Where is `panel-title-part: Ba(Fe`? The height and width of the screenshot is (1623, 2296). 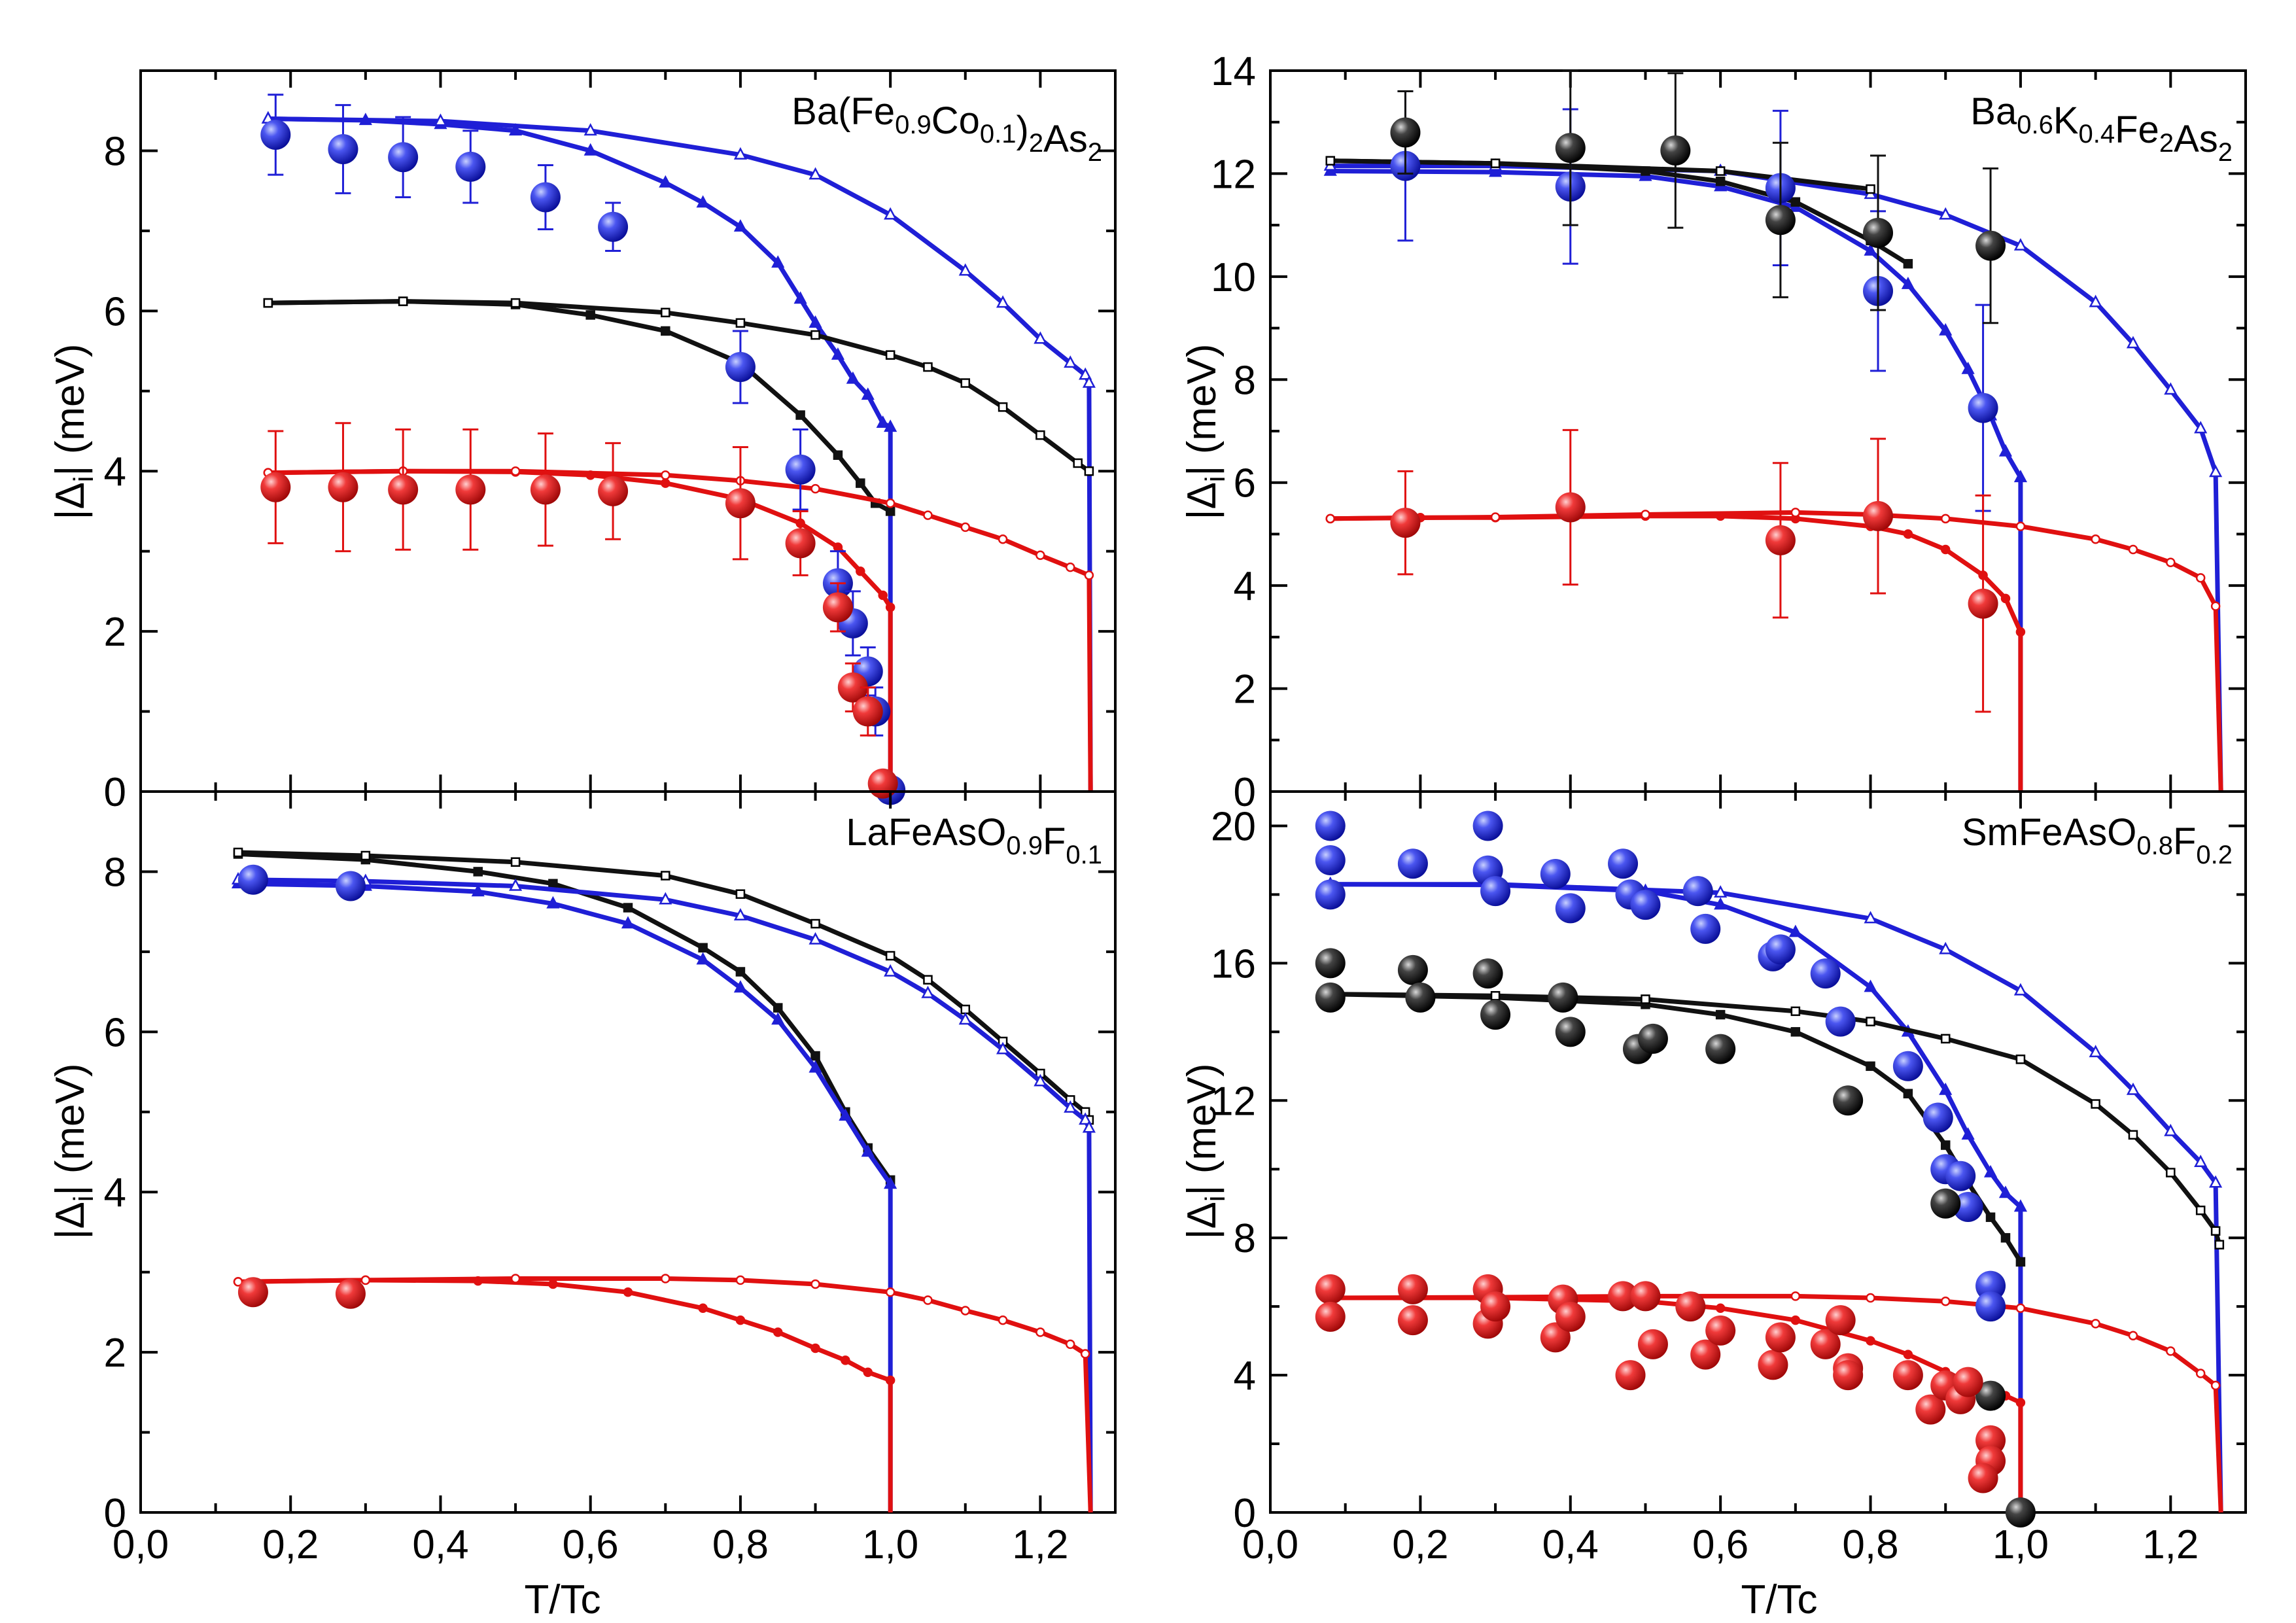 panel-title-part: Ba(Fe is located at coordinates (843, 112).